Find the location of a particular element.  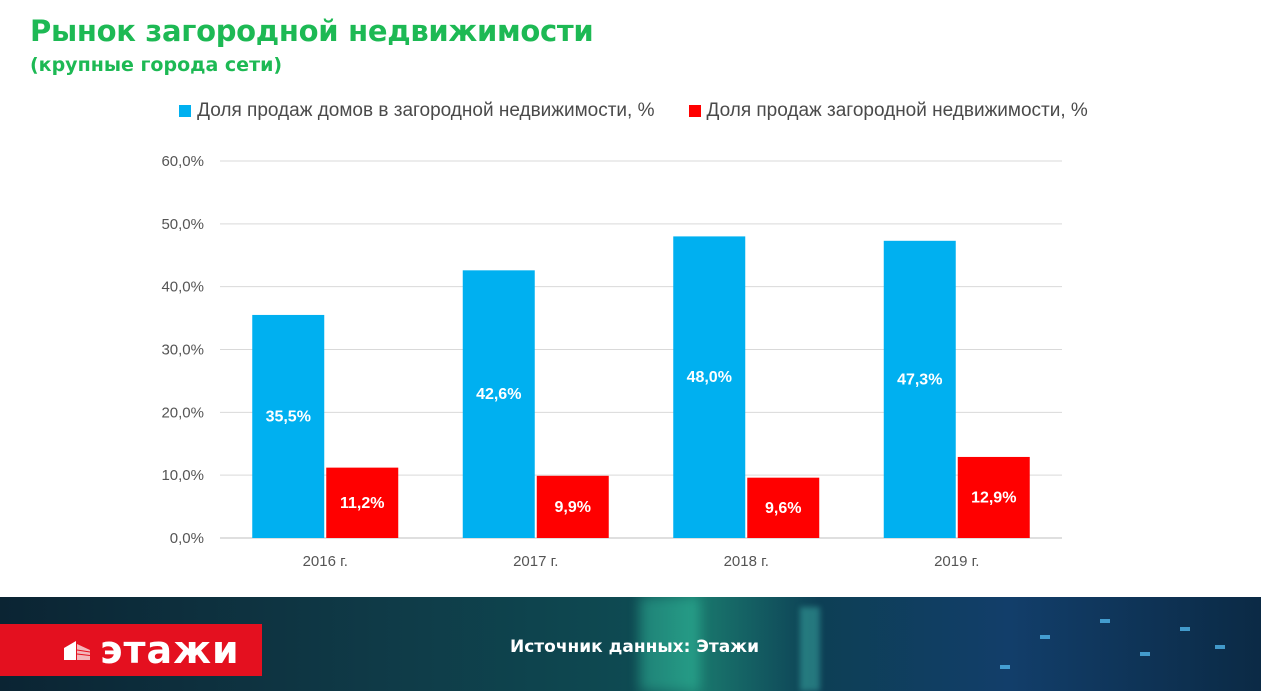

y-tick-label: 20,0% is located at coordinates (182, 412).